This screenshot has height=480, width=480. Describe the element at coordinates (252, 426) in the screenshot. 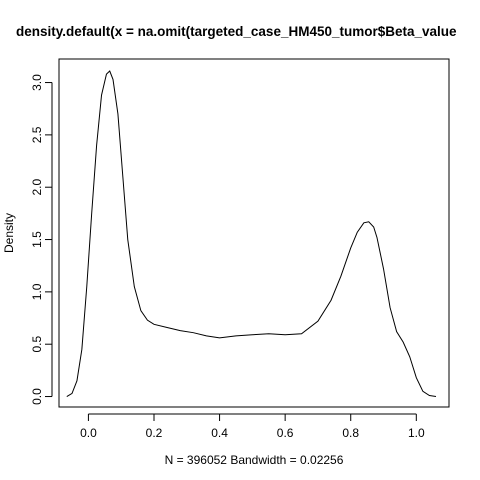

I see `x-axis: 0.0 0.2 0.4 0.6 0.8 1.0` at that location.